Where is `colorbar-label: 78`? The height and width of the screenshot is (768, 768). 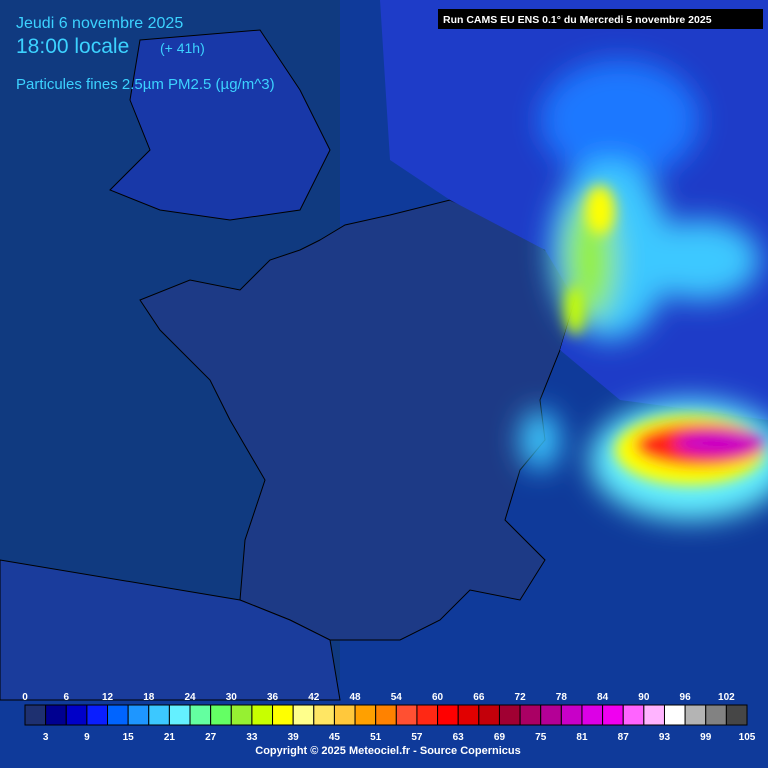 colorbar-label: 78 is located at coordinates (562, 697).